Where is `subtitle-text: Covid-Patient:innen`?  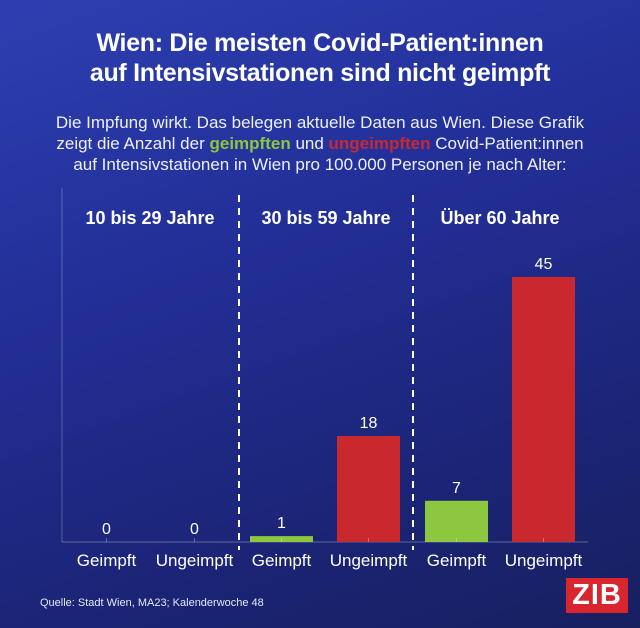
subtitle-text: Covid-Patient:innen is located at coordinates (507, 143).